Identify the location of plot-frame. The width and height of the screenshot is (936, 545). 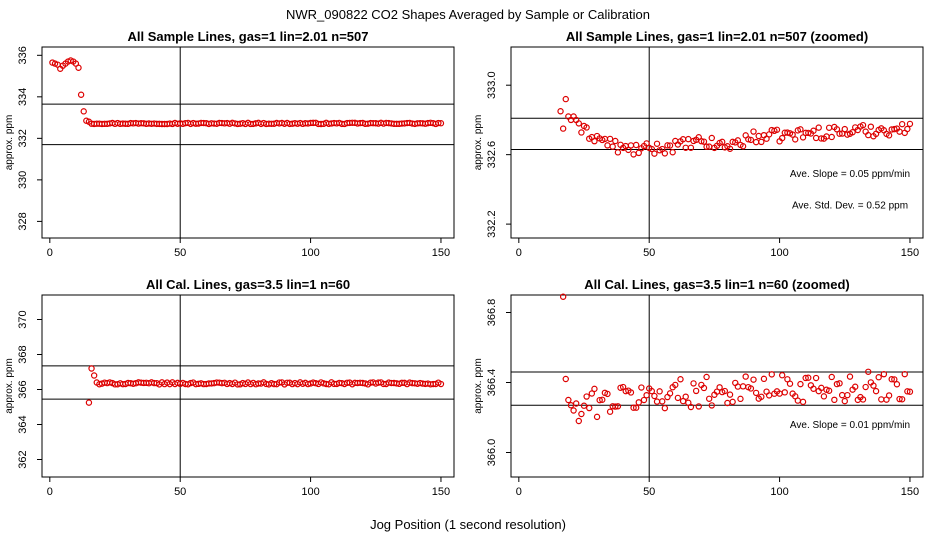
(248, 386).